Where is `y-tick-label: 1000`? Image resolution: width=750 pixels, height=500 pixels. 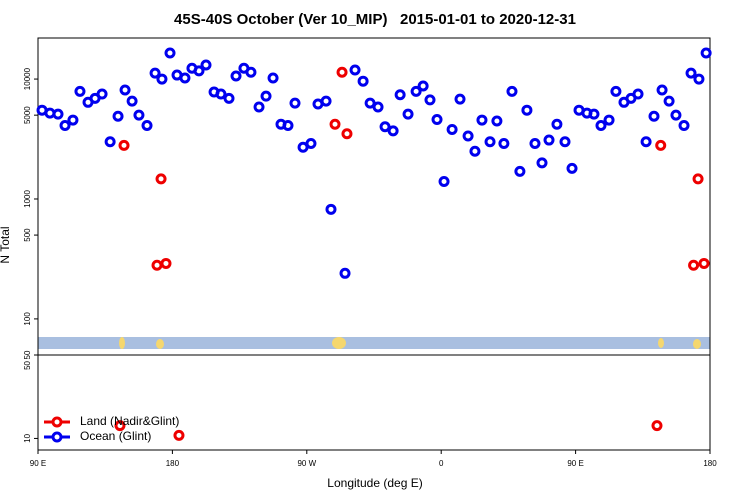 y-tick-label: 1000 is located at coordinates (27, 199).